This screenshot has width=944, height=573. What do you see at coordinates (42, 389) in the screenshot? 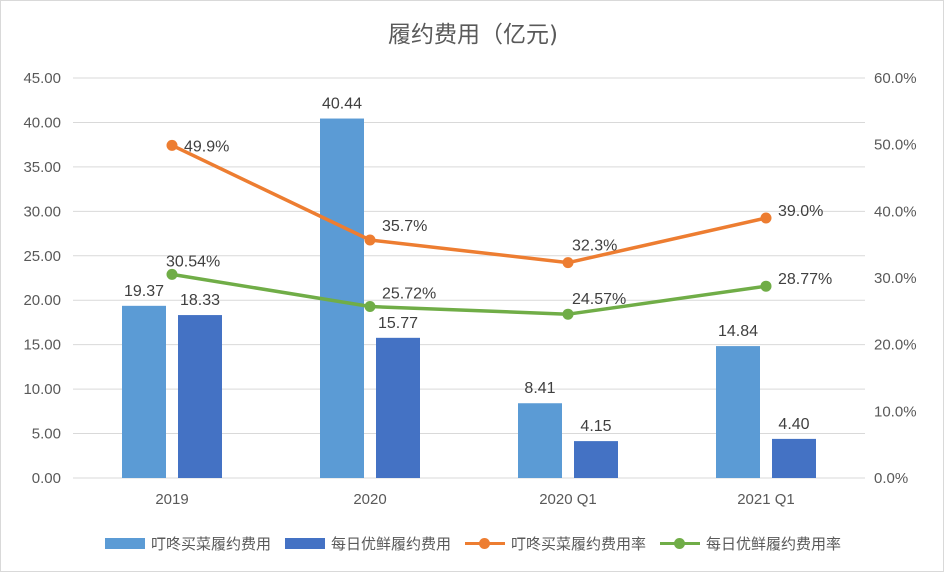
I see `y-left-tick-label: 10.00` at bounding box center [42, 389].